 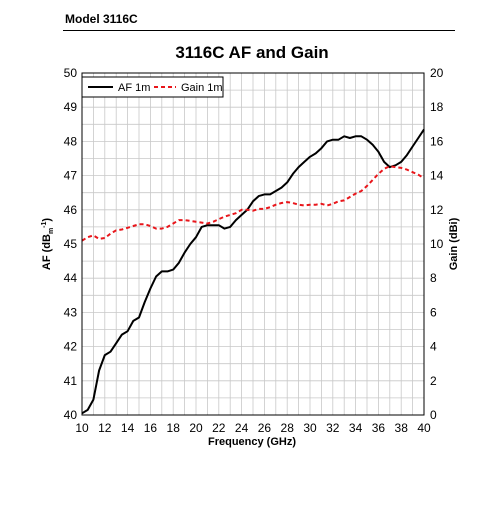 I want to click on x-tick-label: 40, so click(x=424, y=428).